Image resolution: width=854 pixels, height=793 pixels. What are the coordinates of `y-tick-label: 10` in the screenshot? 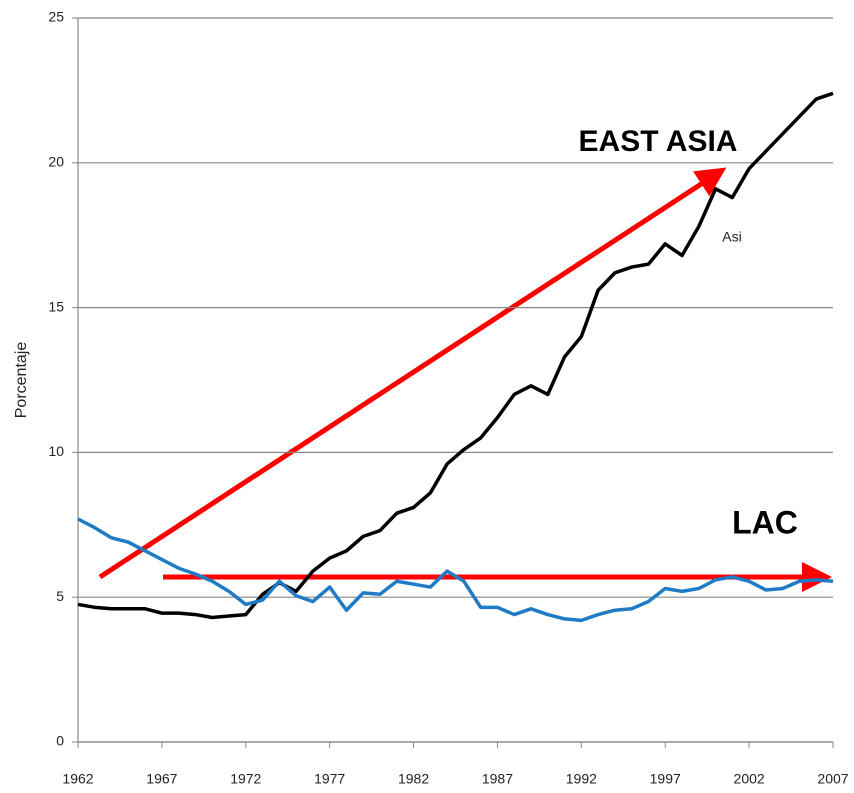 It's located at (56, 451).